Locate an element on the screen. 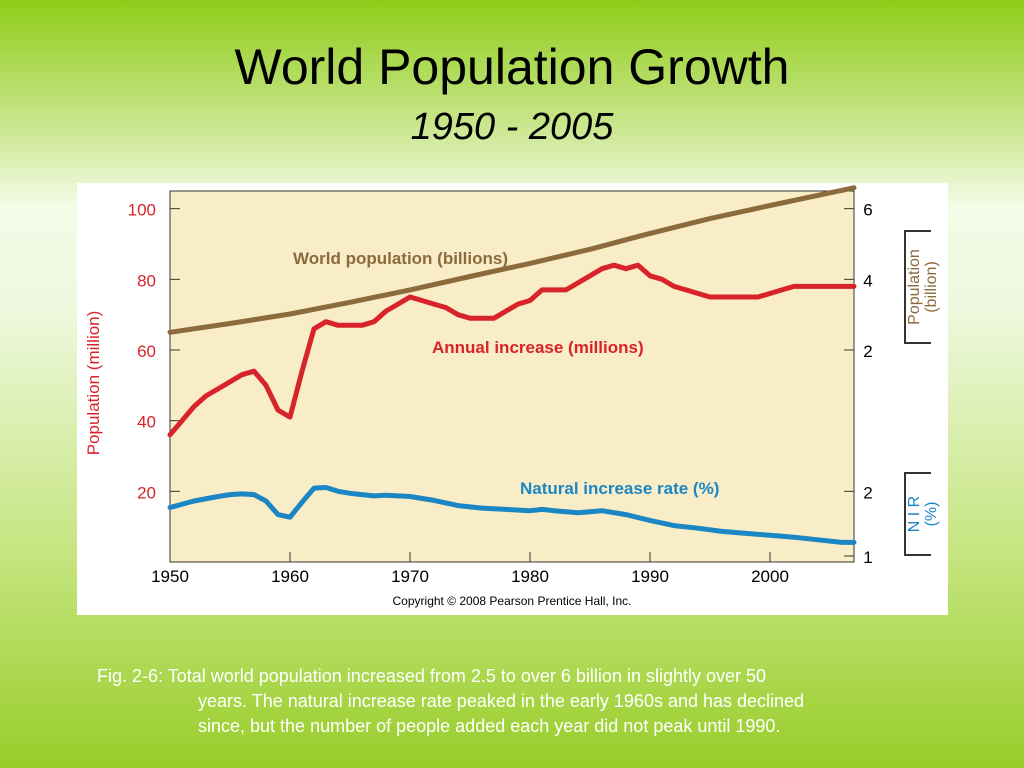  x-axis-tick-label: 1990 is located at coordinates (650, 576).